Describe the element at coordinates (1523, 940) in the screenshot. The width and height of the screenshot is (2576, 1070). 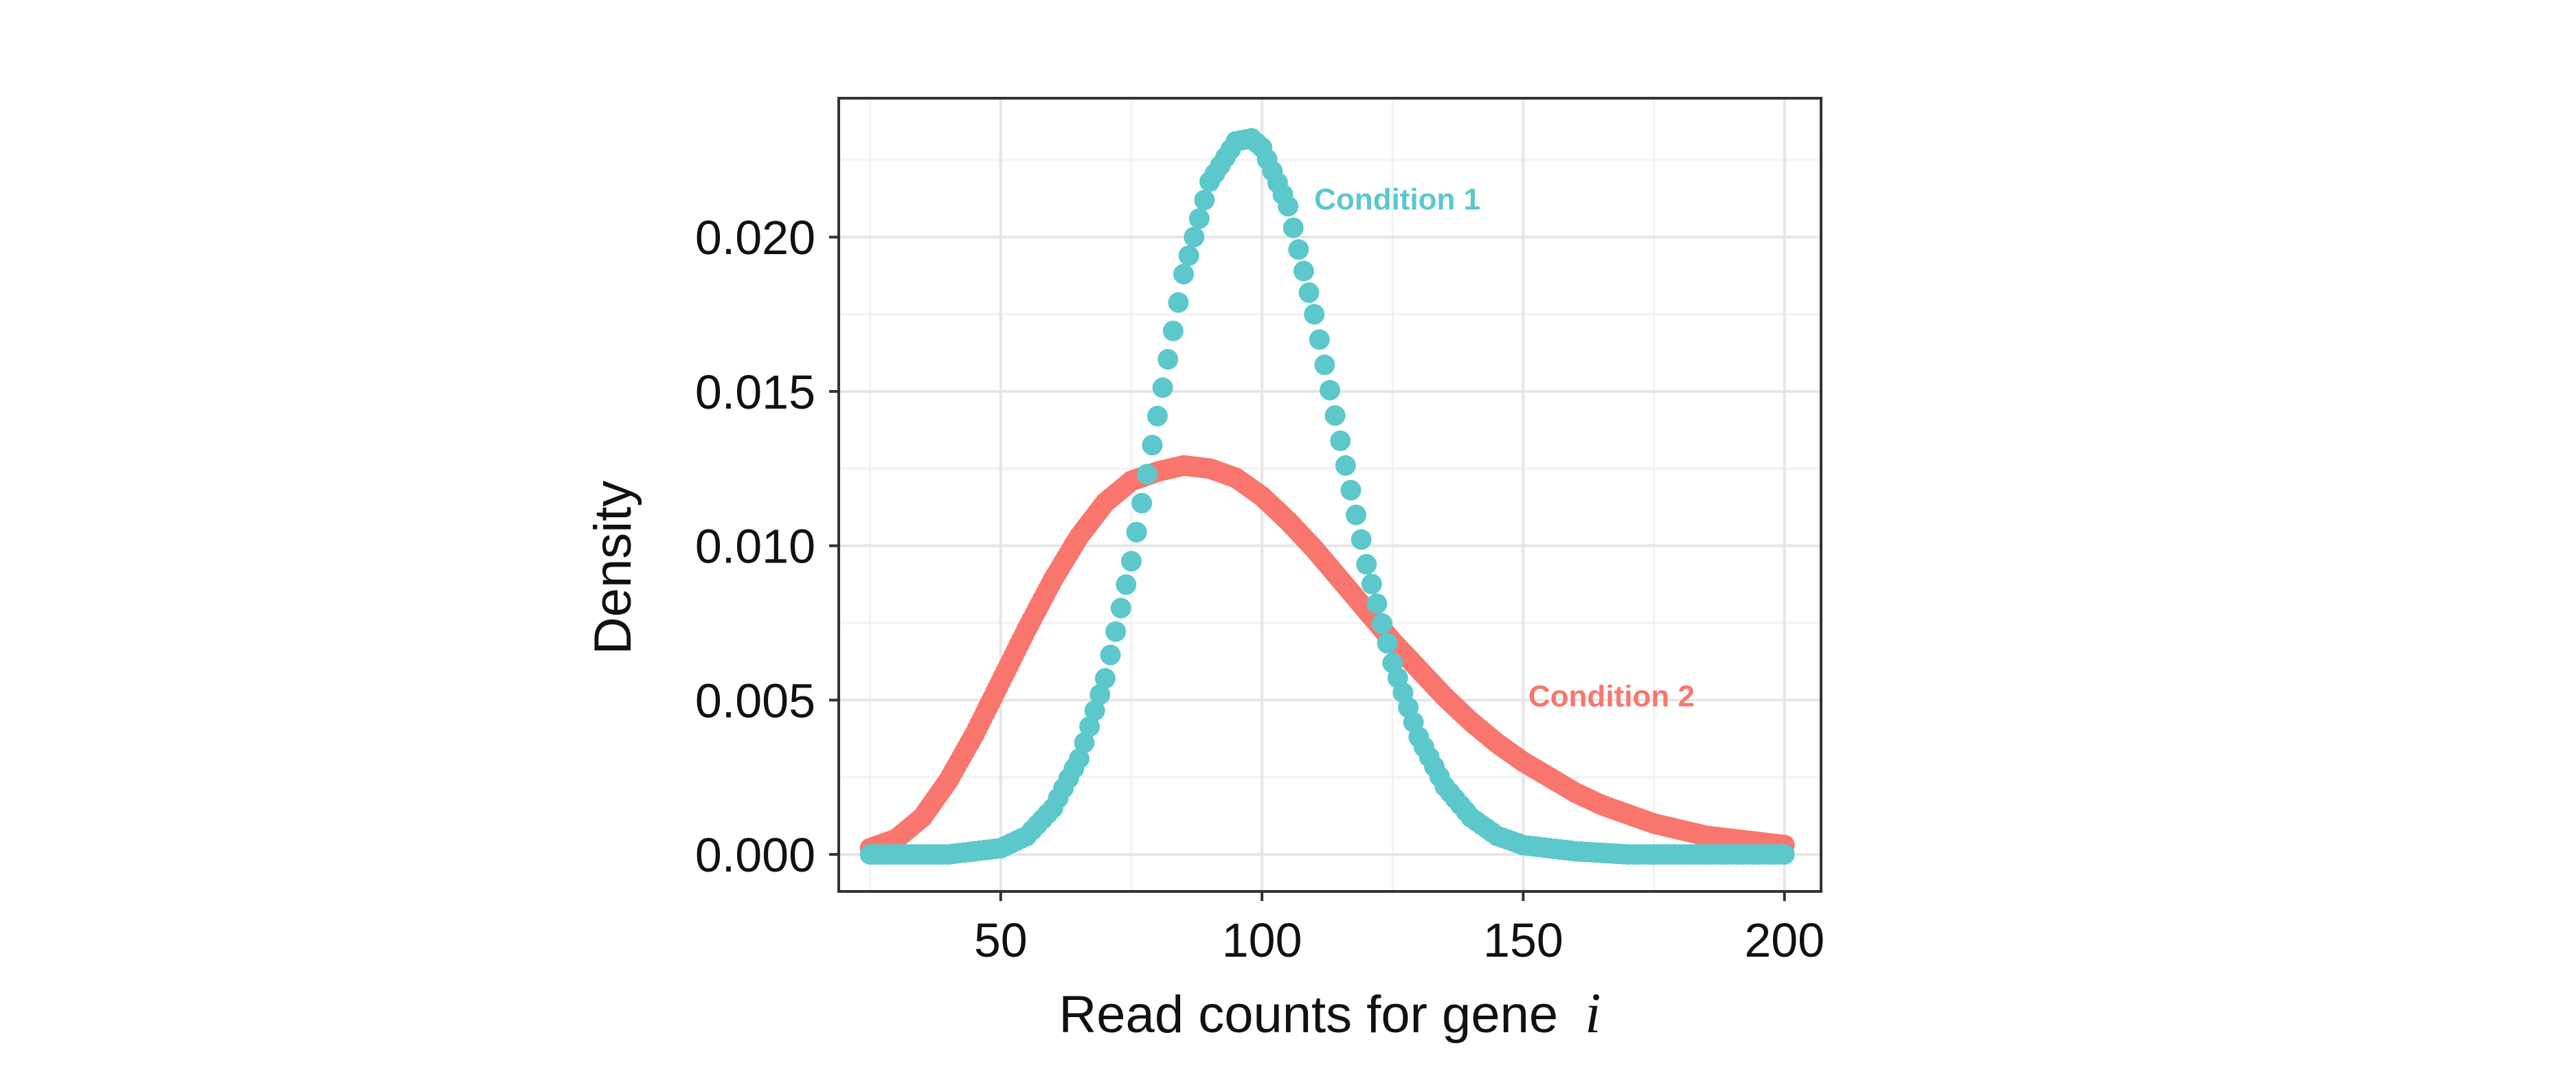
I see `x-tick-label: 150` at that location.